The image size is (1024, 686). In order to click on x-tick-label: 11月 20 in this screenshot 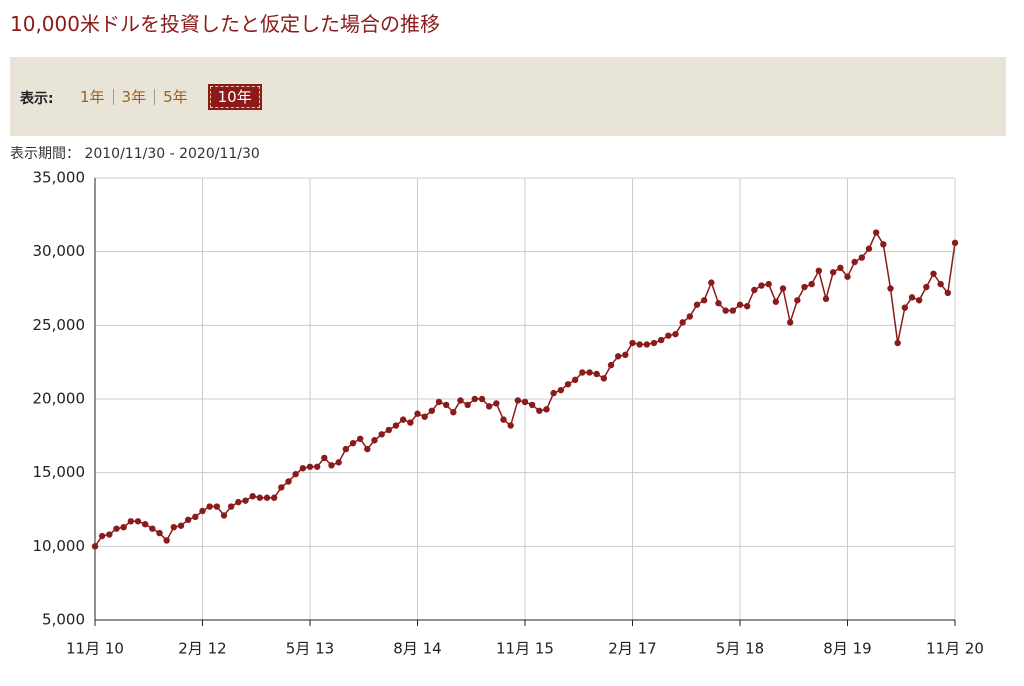, I will do `click(955, 649)`.